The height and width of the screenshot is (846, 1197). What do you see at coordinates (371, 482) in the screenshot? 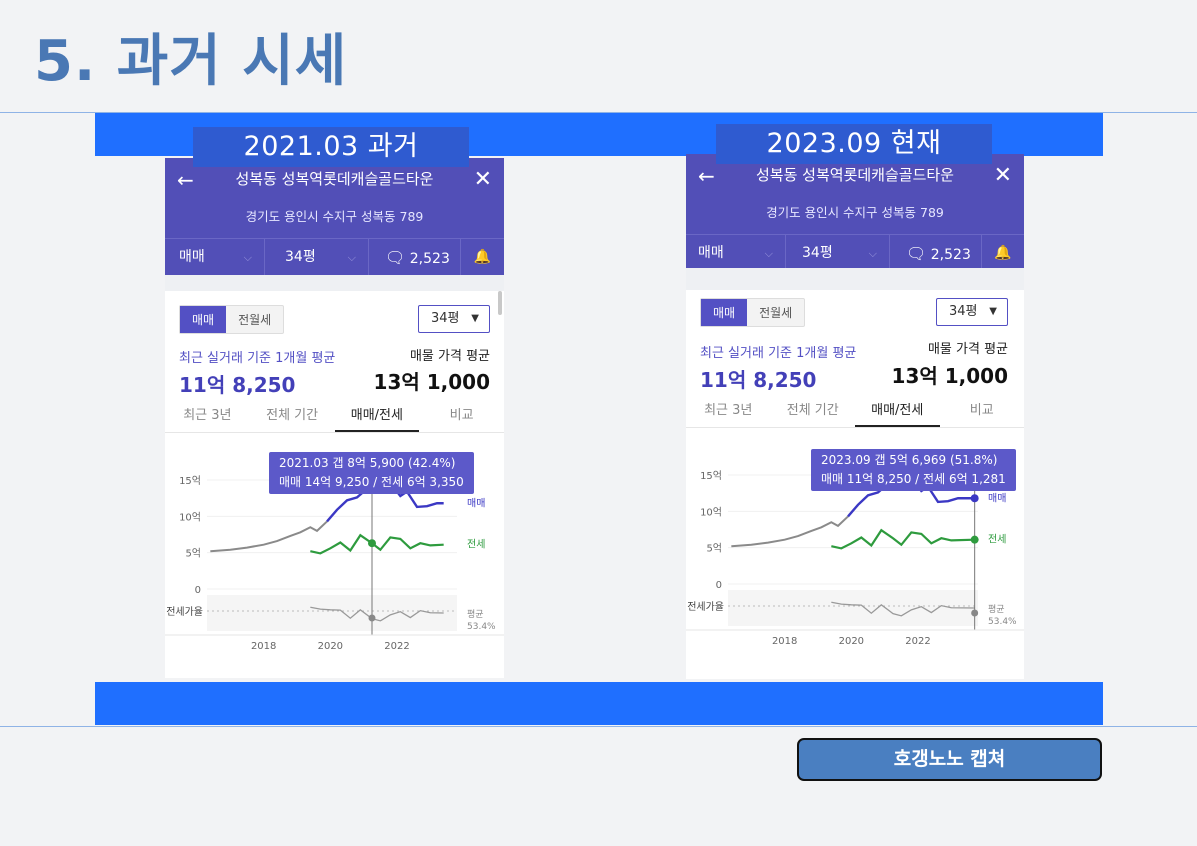
I see `tooltip-line2: 매매 14억 9,250 / 전세 6억 3,350` at bounding box center [371, 482].